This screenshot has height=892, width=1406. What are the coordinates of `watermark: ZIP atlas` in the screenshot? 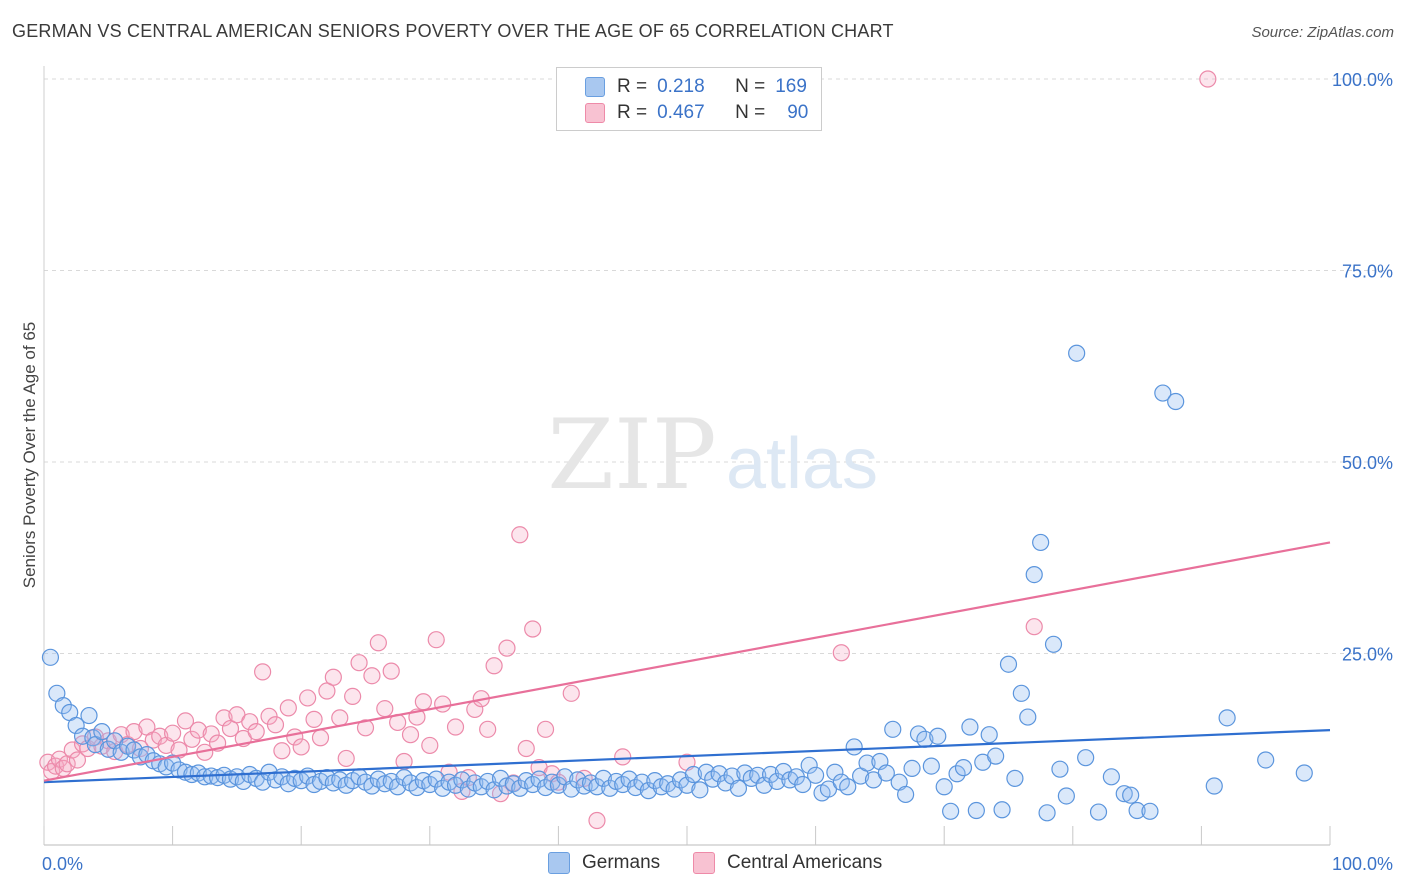 It's located at (712, 455).